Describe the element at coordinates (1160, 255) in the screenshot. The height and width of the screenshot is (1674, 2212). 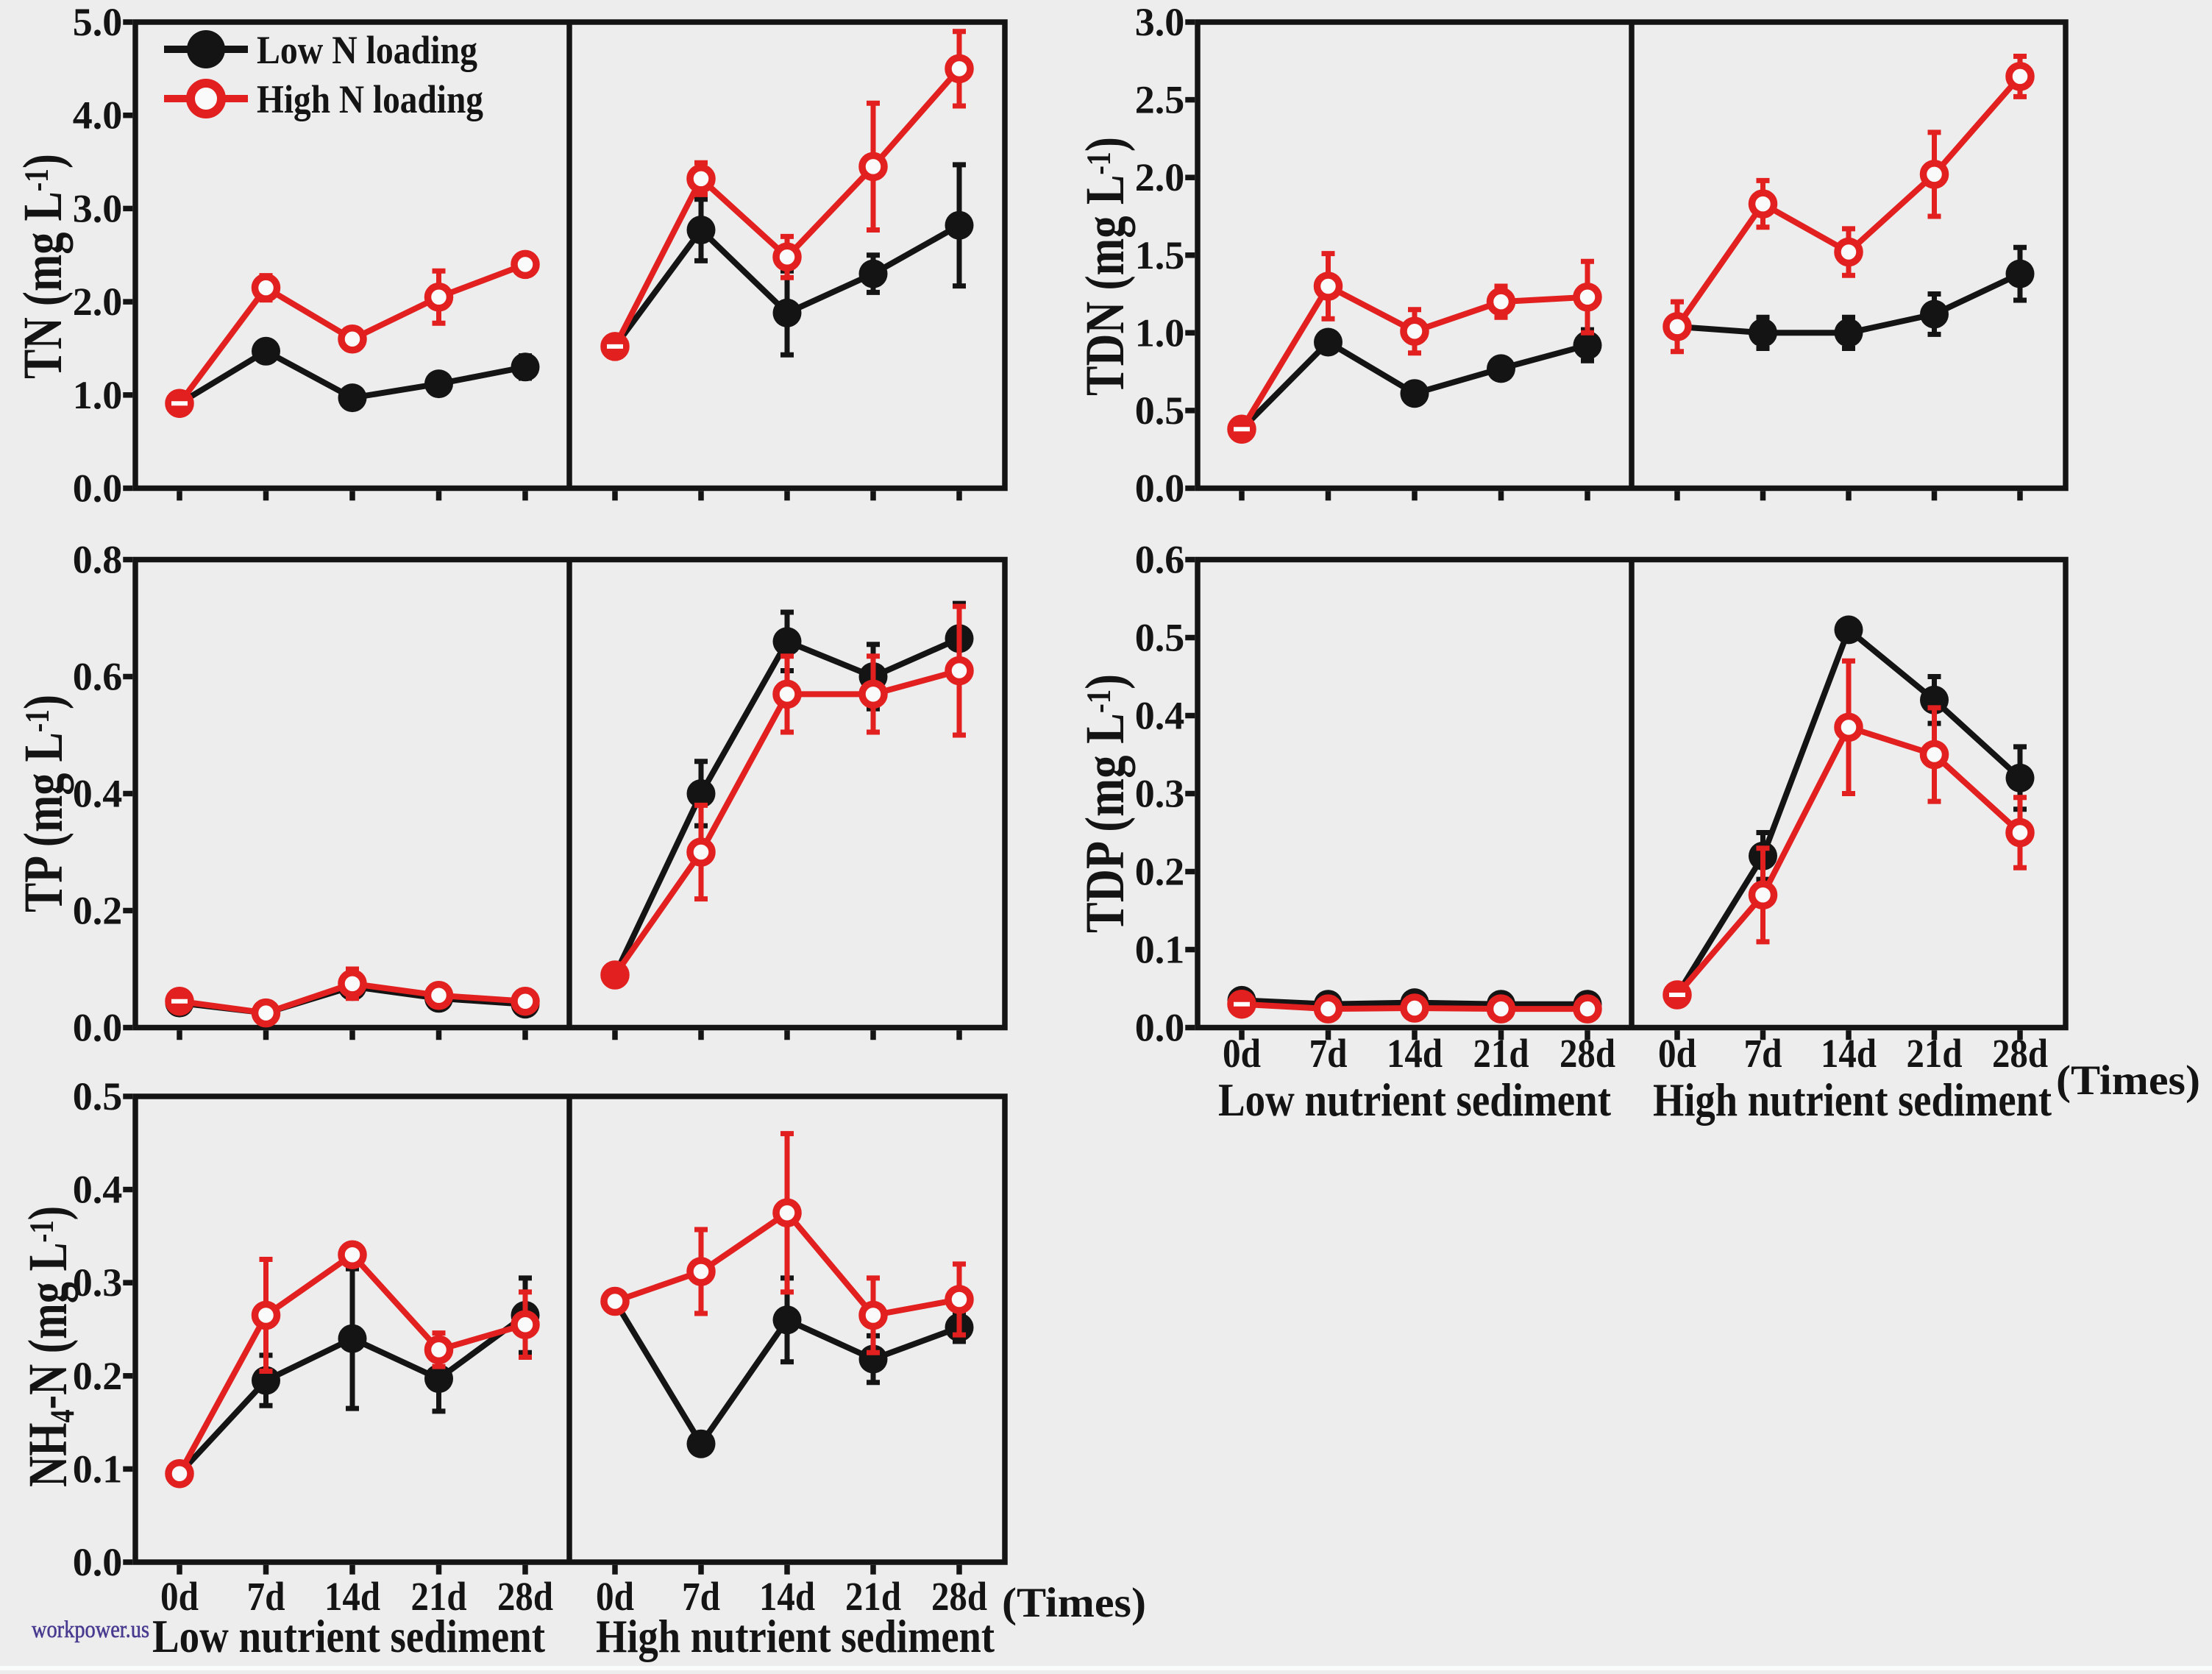
I see `svg-text: 1.5` at that location.